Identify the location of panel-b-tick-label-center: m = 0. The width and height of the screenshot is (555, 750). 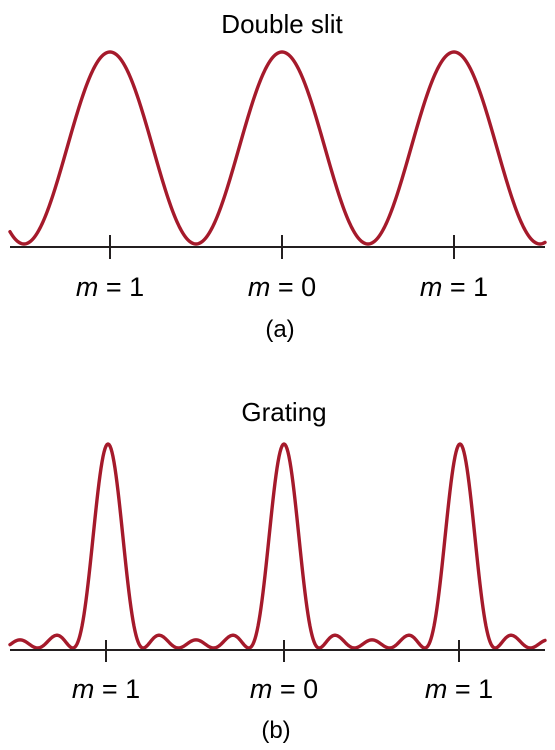
(284, 689).